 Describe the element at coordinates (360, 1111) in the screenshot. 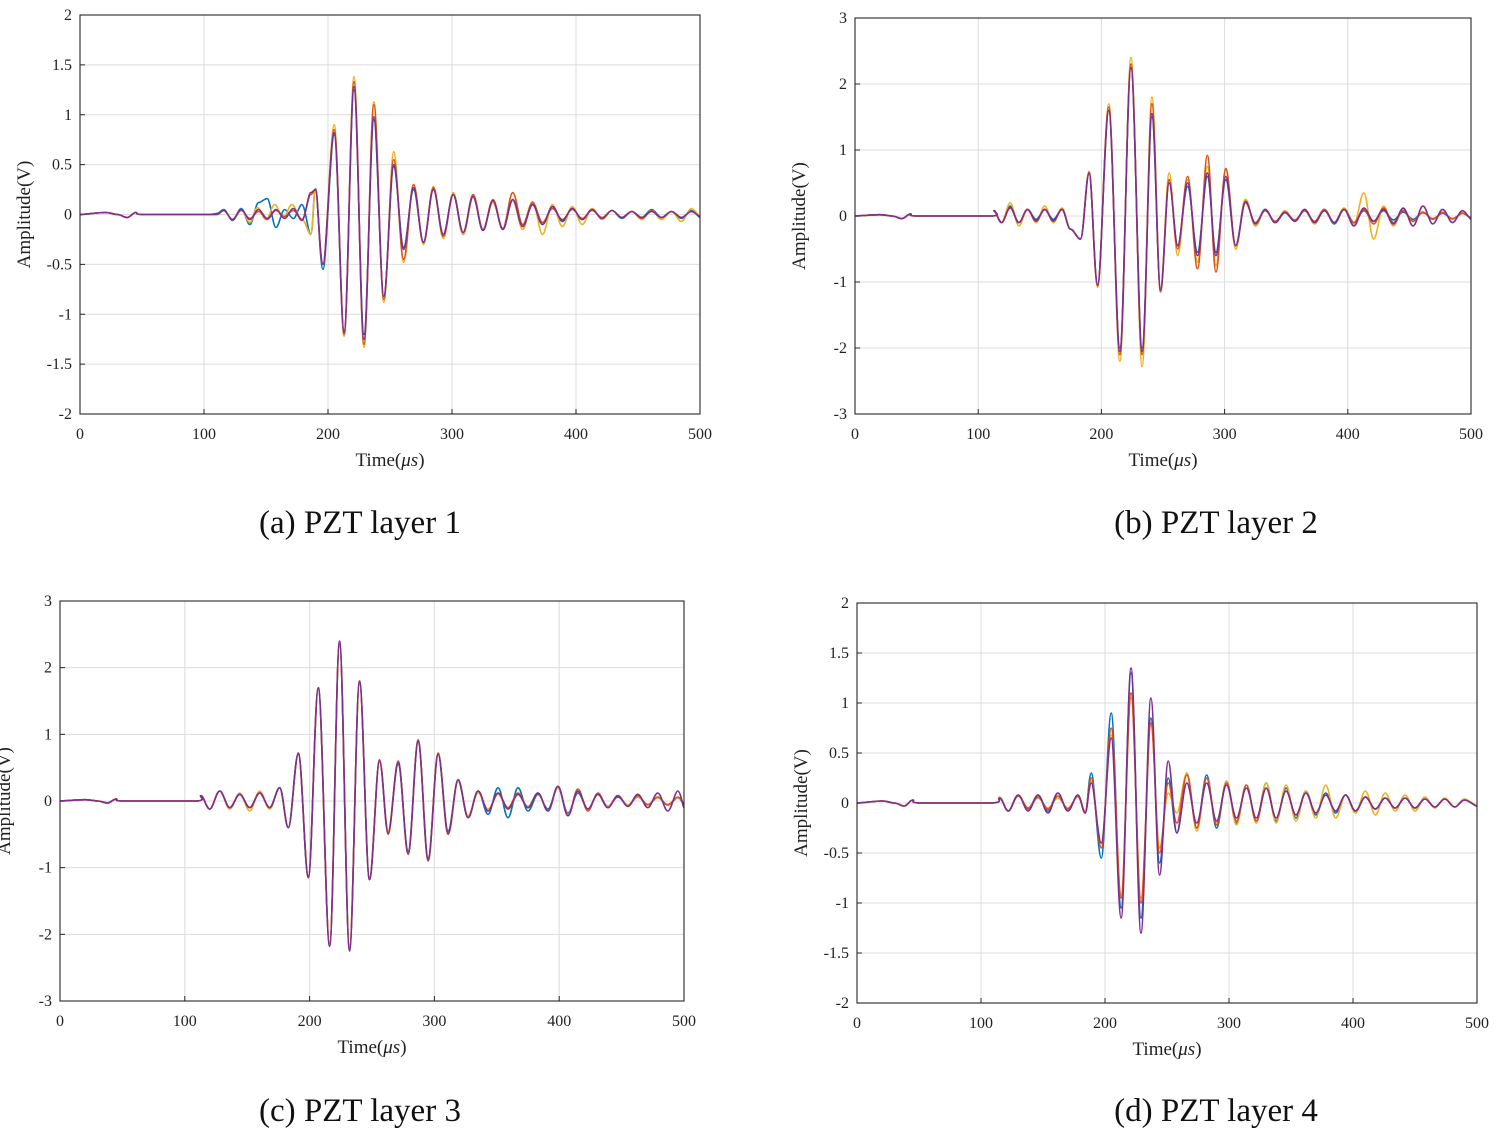

I see `panel-caption: (c) PZT layer 3` at that location.